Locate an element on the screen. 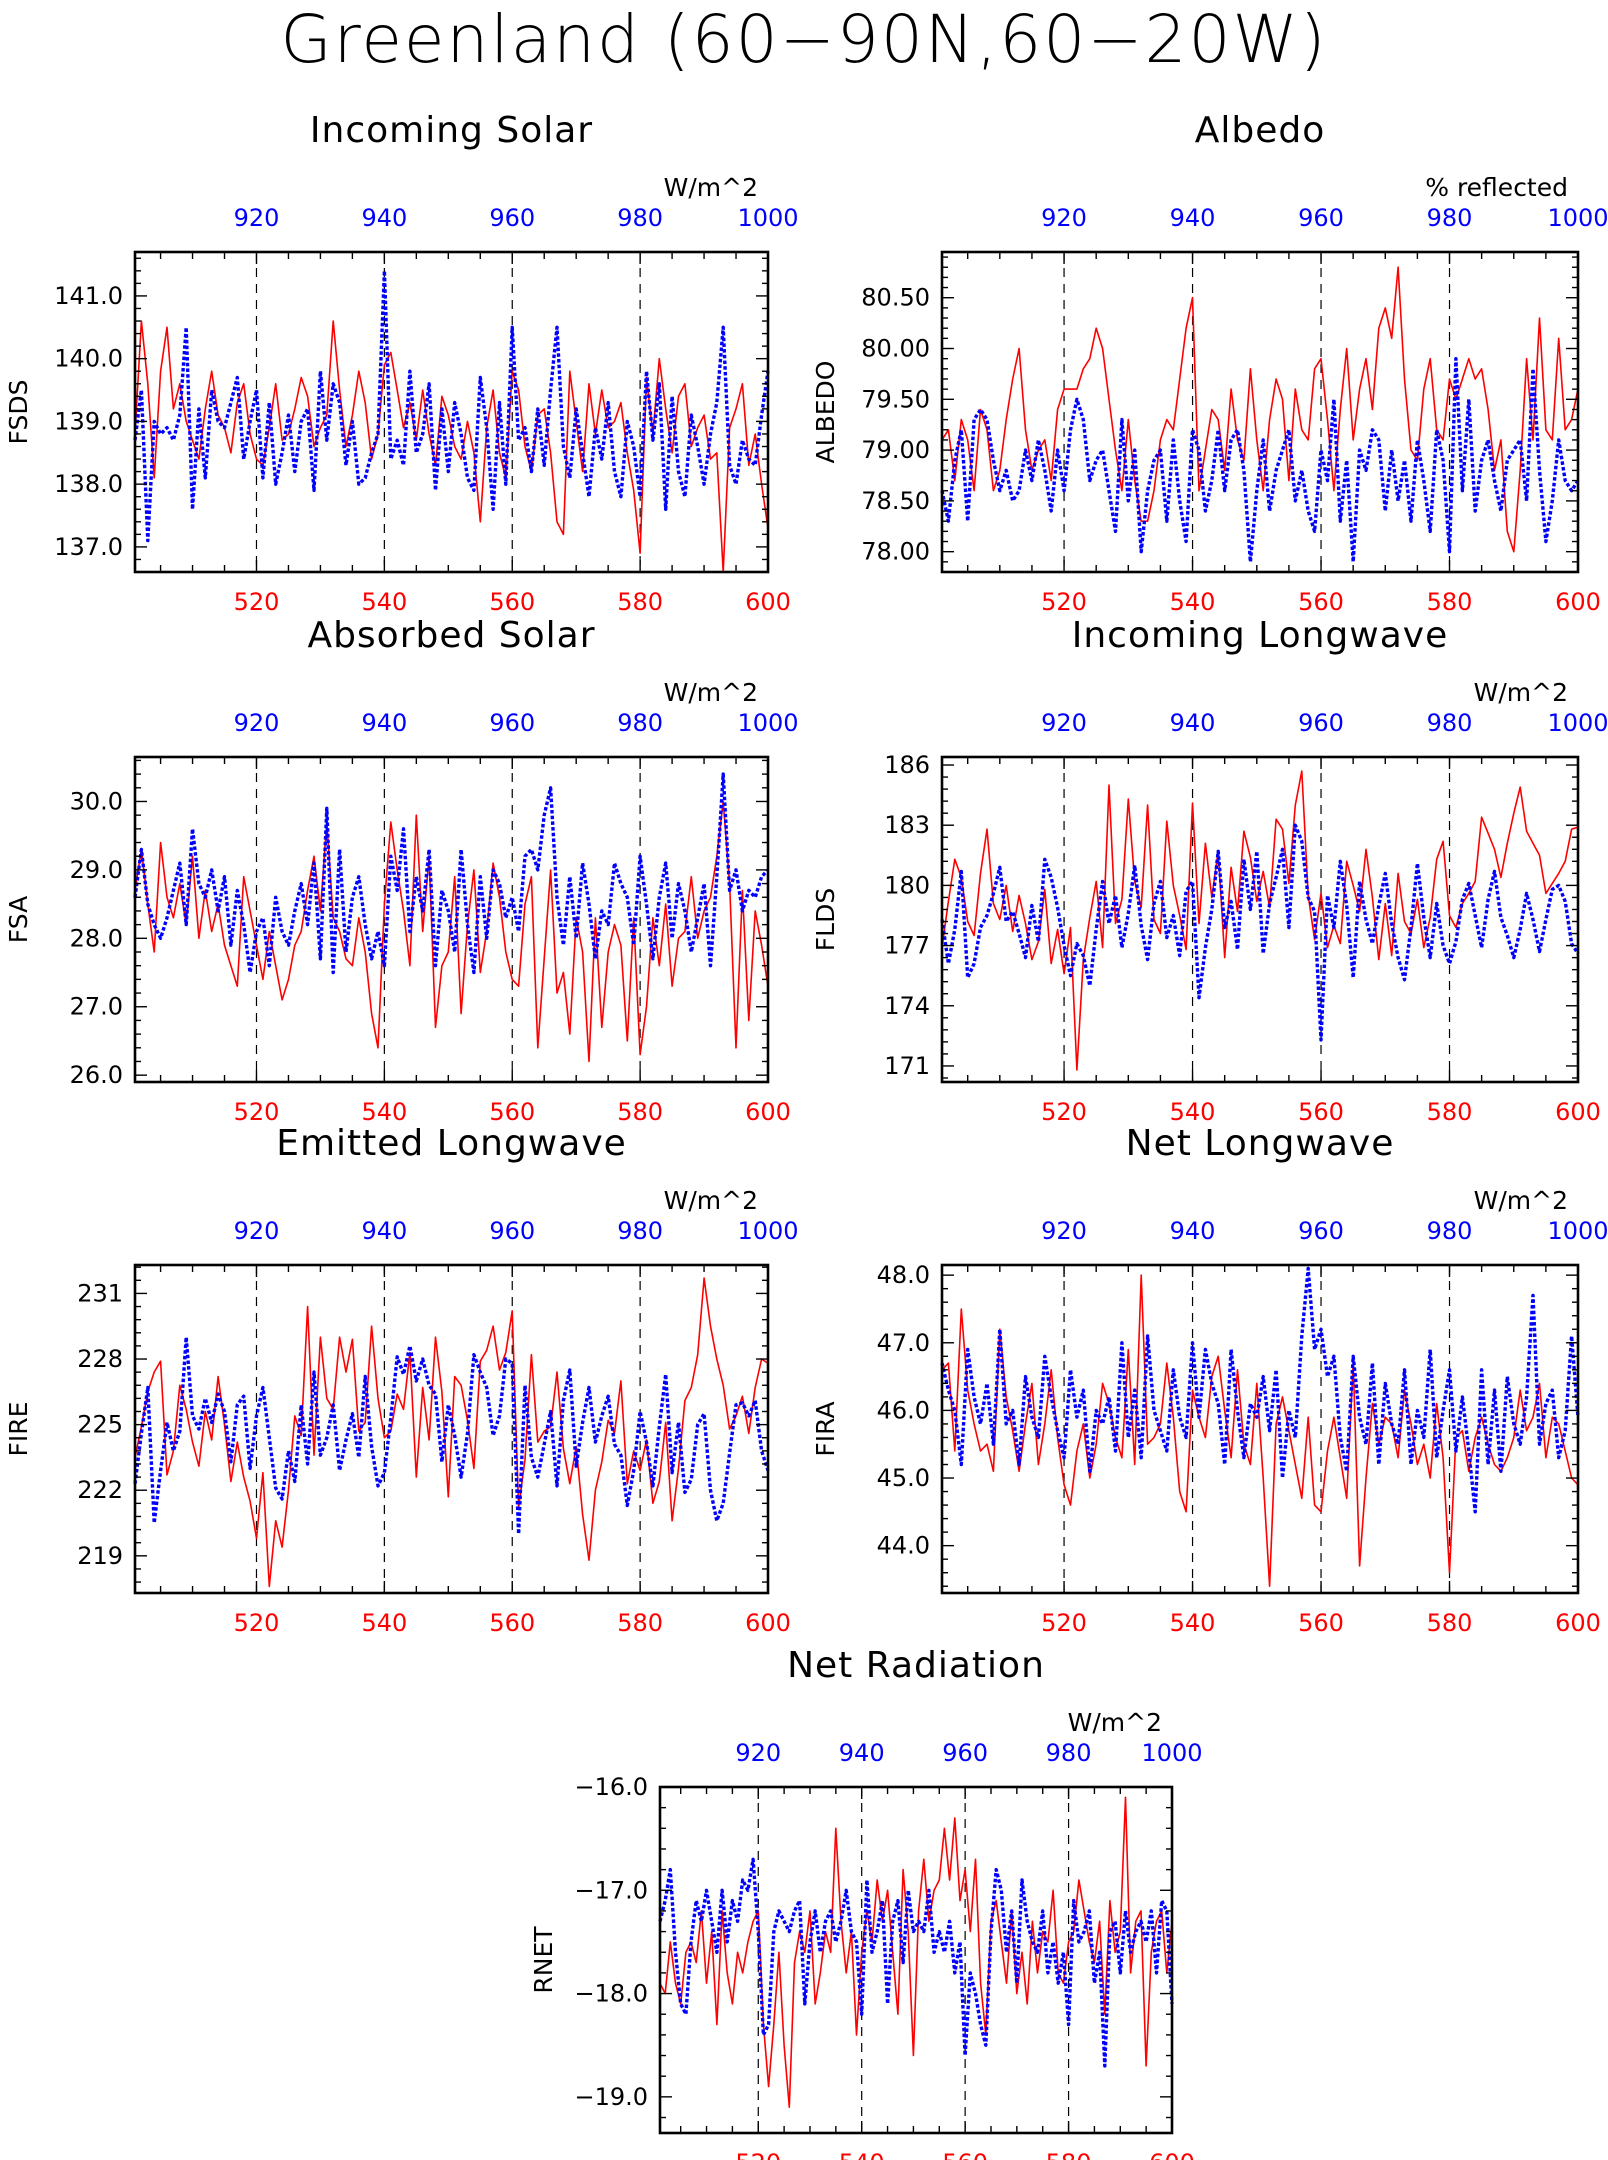  y-tick-label: 137.0 is located at coordinates (88, 547).